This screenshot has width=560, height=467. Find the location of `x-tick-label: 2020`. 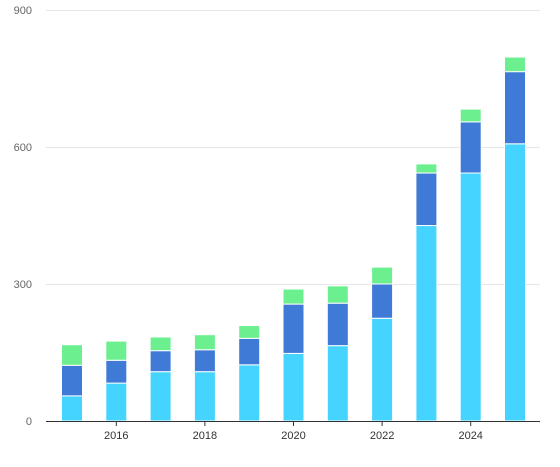

x-tick-label: 2020 is located at coordinates (293, 436).